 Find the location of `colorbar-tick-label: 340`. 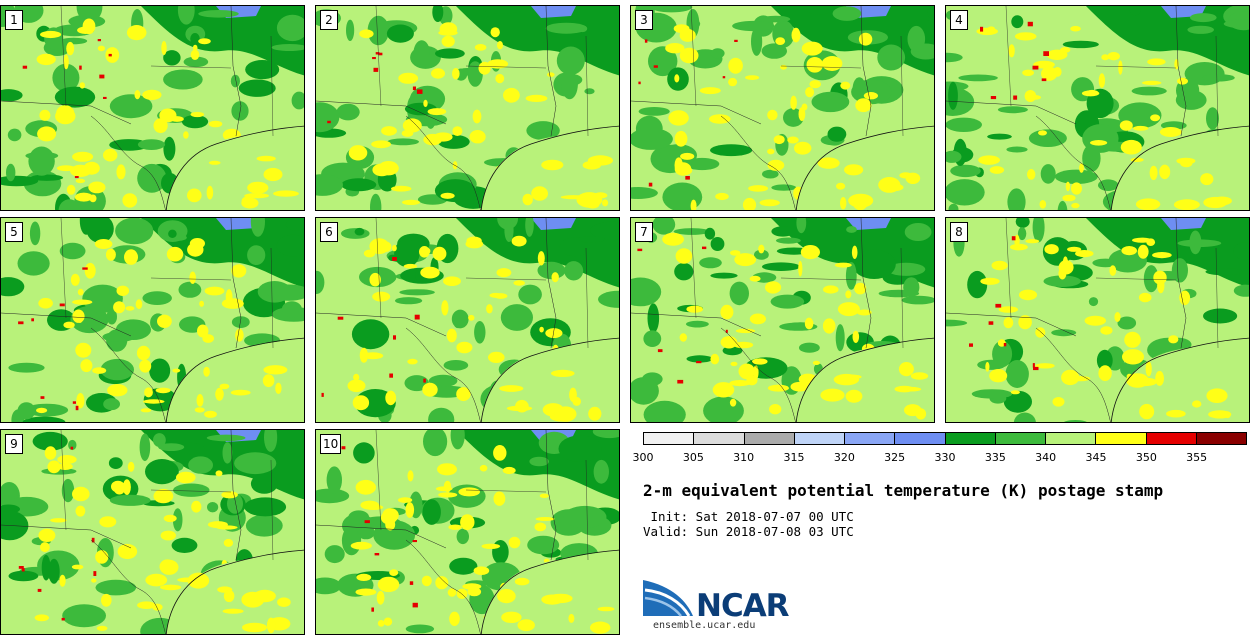

colorbar-tick-label: 340 is located at coordinates (1046, 457).